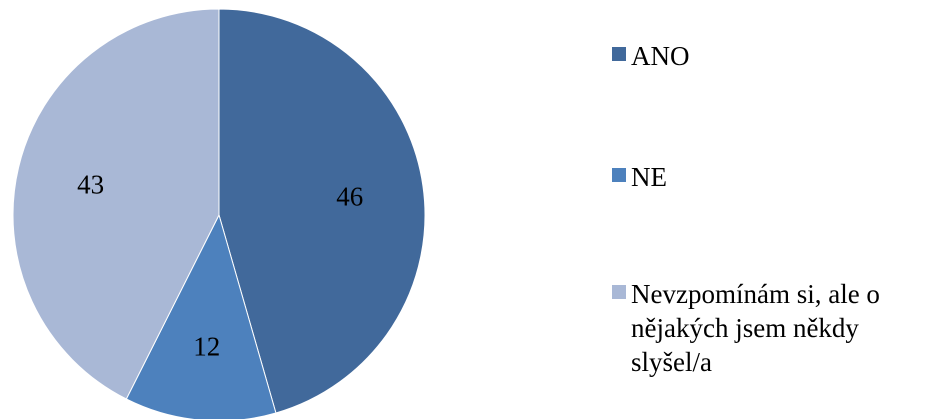 This screenshot has height=419, width=937. I want to click on legend-label: ANO, so click(660, 56).